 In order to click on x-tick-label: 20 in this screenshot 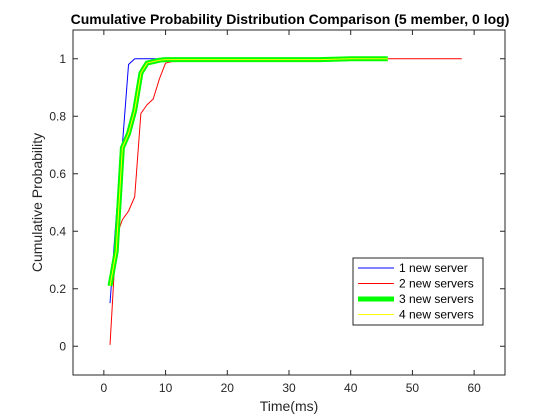, I will do `click(228, 388)`.